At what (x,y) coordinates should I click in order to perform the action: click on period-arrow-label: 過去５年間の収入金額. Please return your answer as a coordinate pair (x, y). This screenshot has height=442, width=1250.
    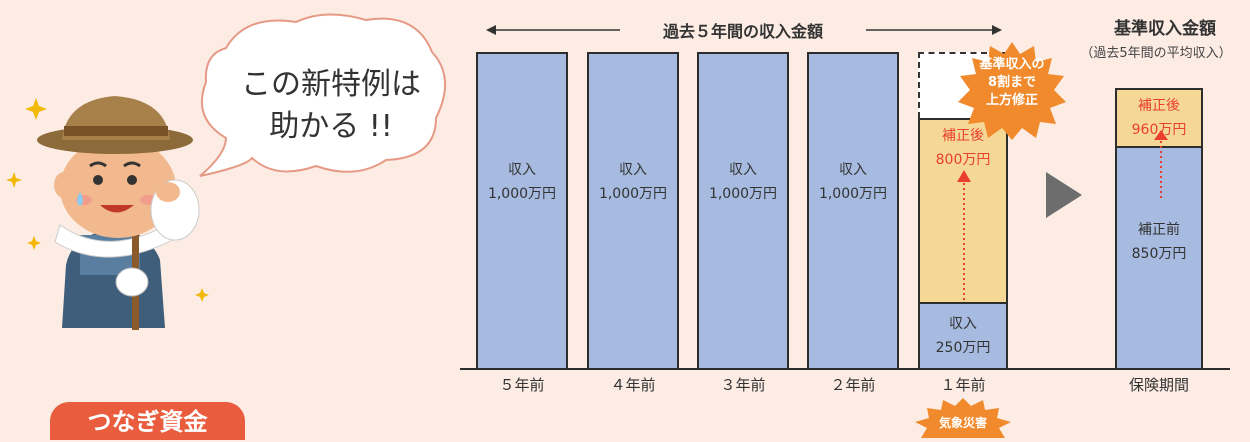
    Looking at the image, I should click on (742, 31).